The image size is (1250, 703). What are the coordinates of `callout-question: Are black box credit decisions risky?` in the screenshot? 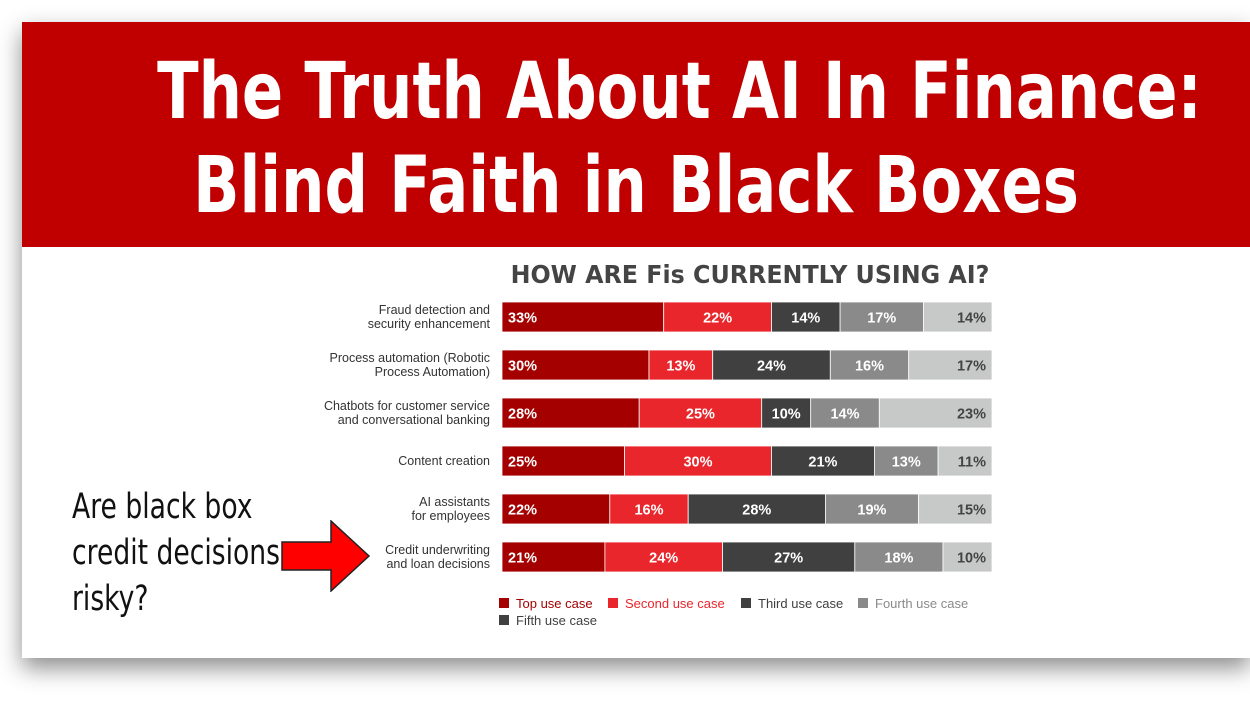 It's located at (187, 553).